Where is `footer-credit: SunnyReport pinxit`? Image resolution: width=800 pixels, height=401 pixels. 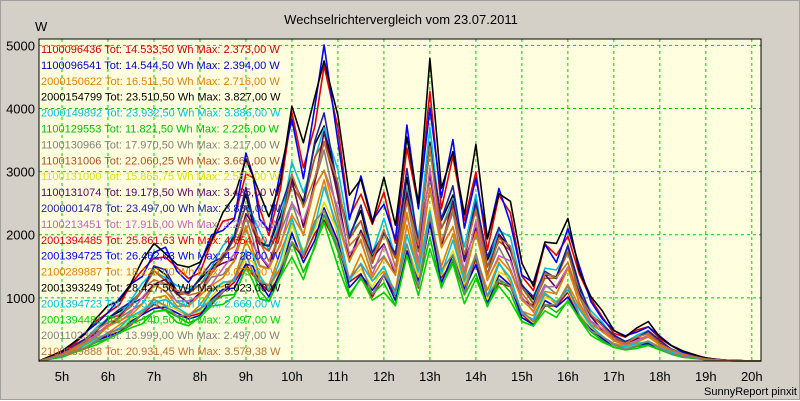
footer-credit: SunnyReport pinxit is located at coordinates (750, 392).